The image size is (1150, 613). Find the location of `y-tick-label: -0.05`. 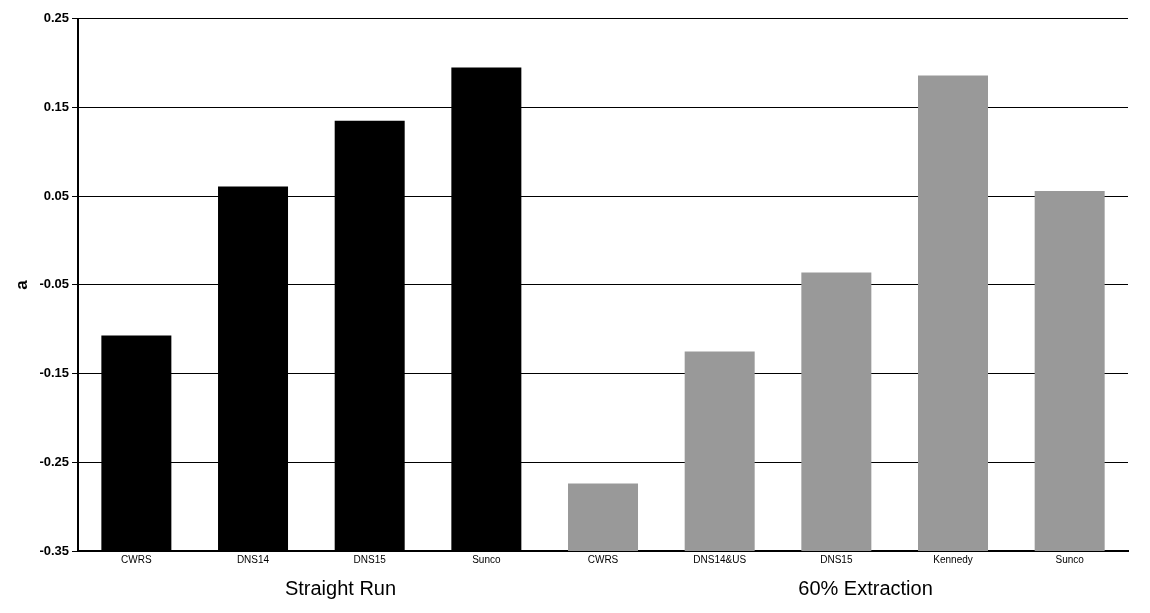

y-tick-label: -0.05 is located at coordinates (54, 284).